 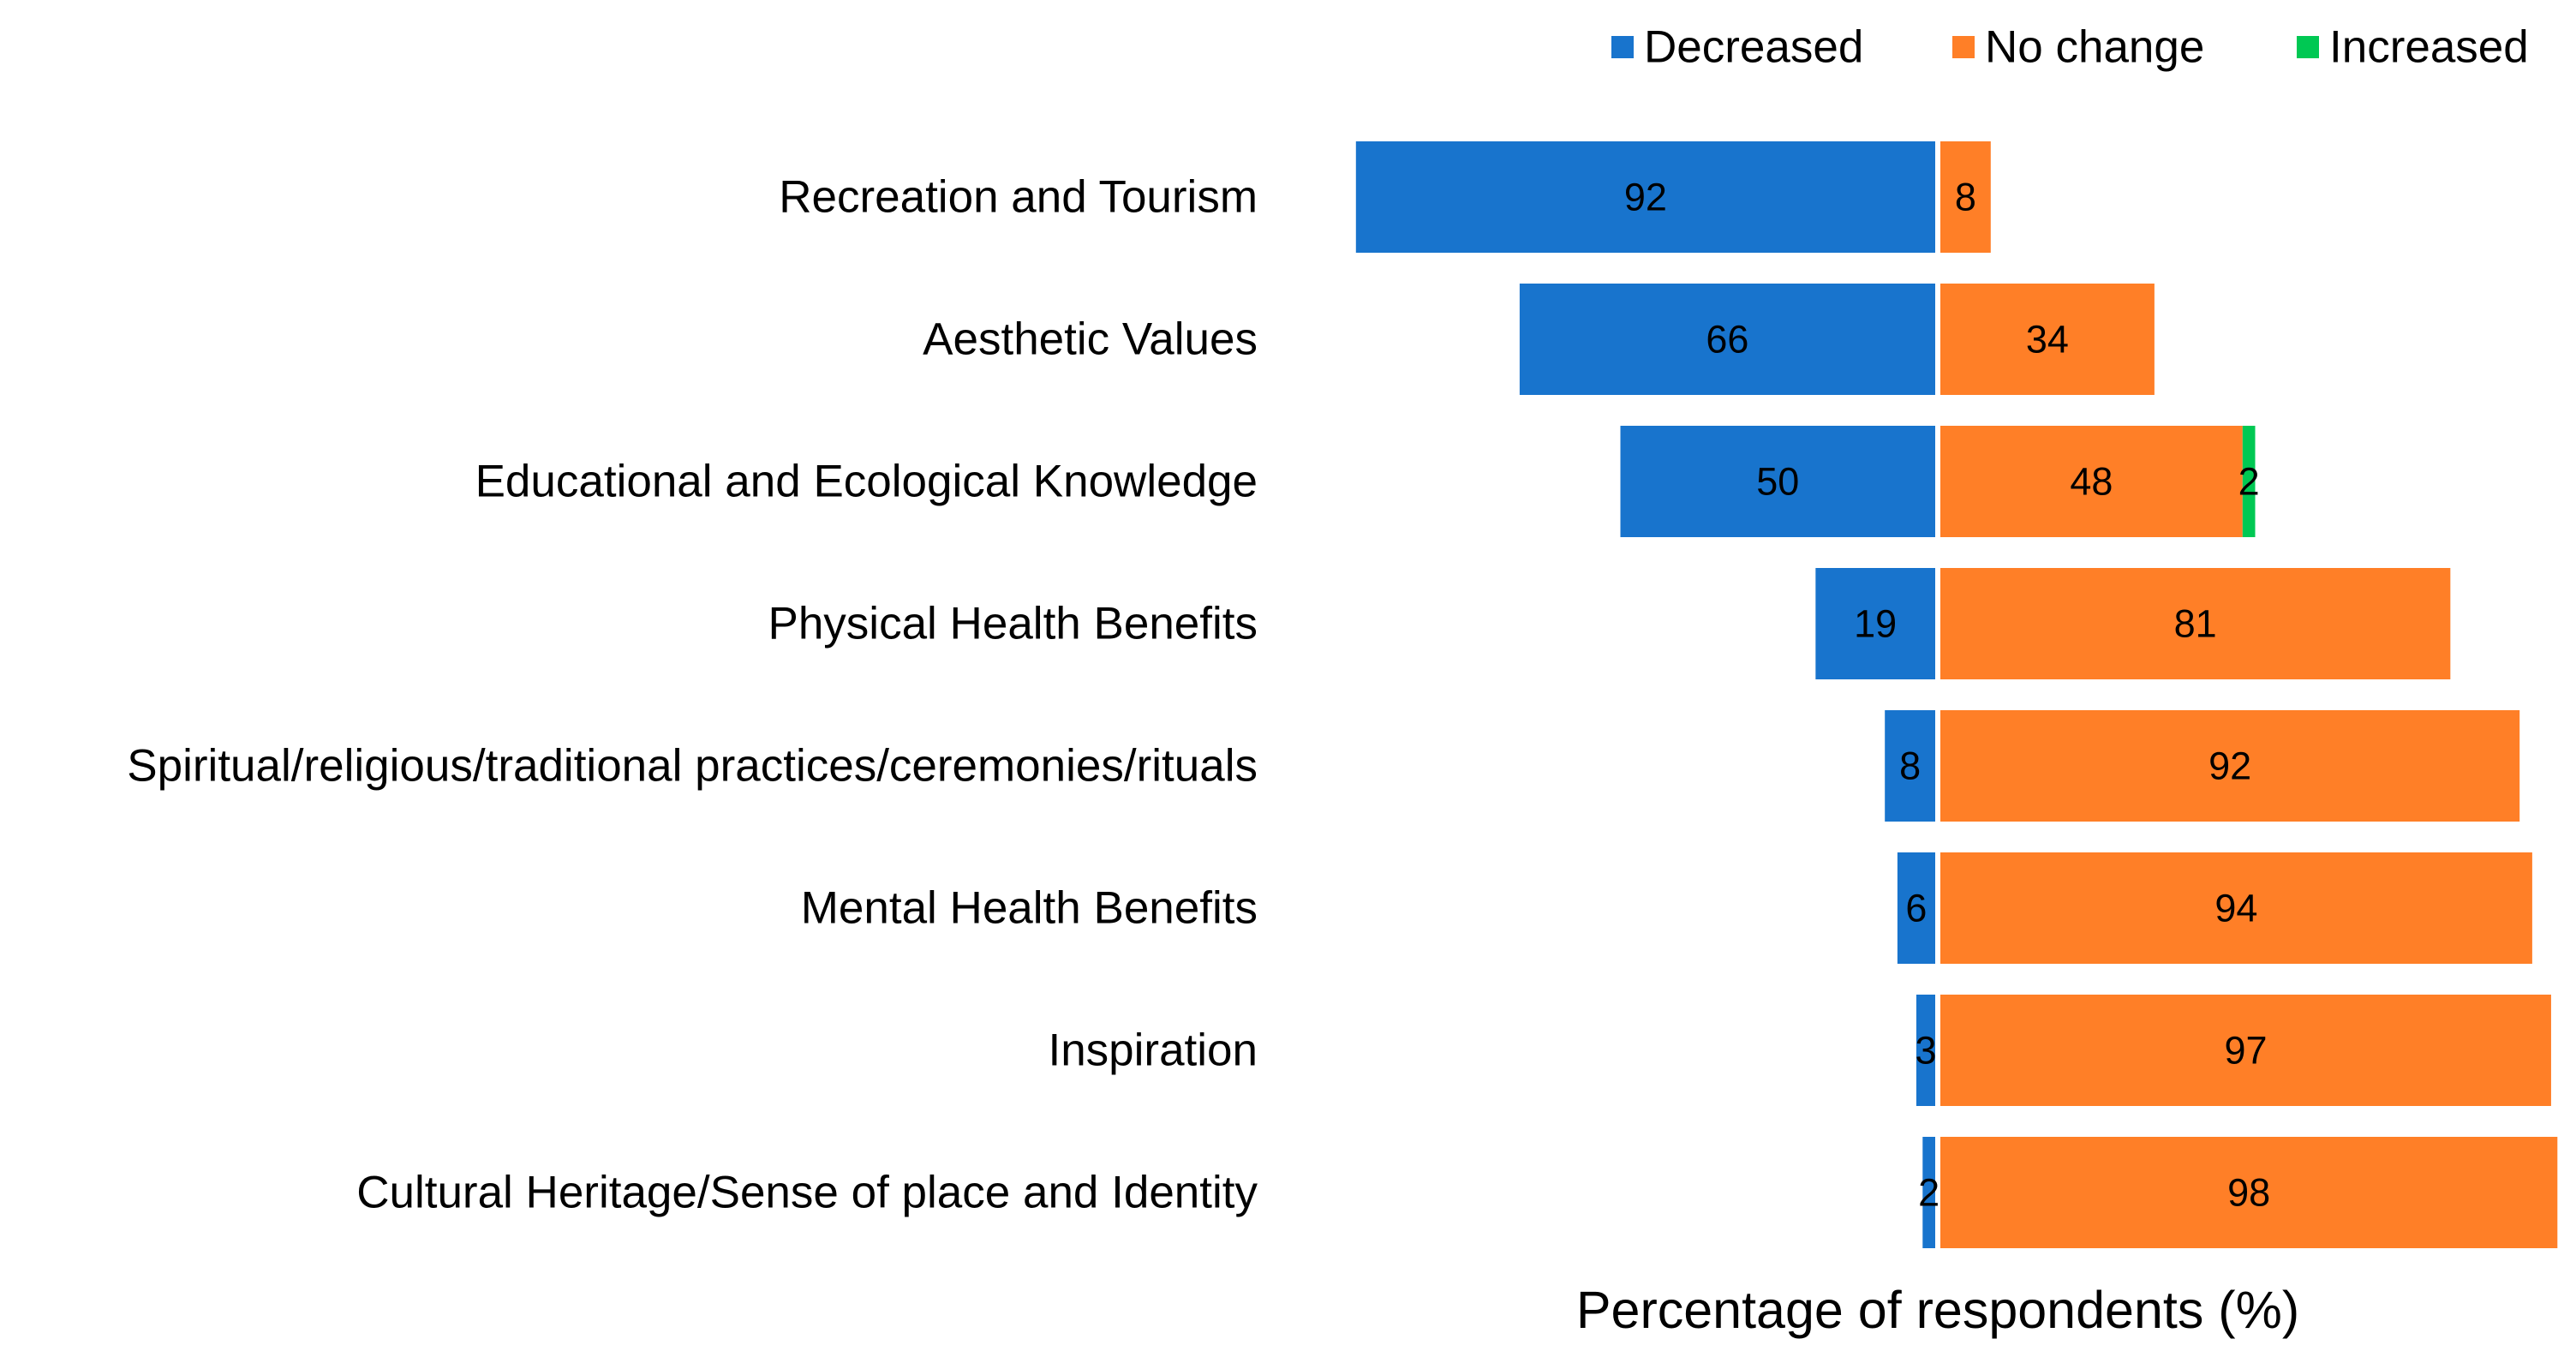 I want to click on bar-no-change-cultural-heritage-sense-of-place-and-identity, so click(x=2249, y=1192).